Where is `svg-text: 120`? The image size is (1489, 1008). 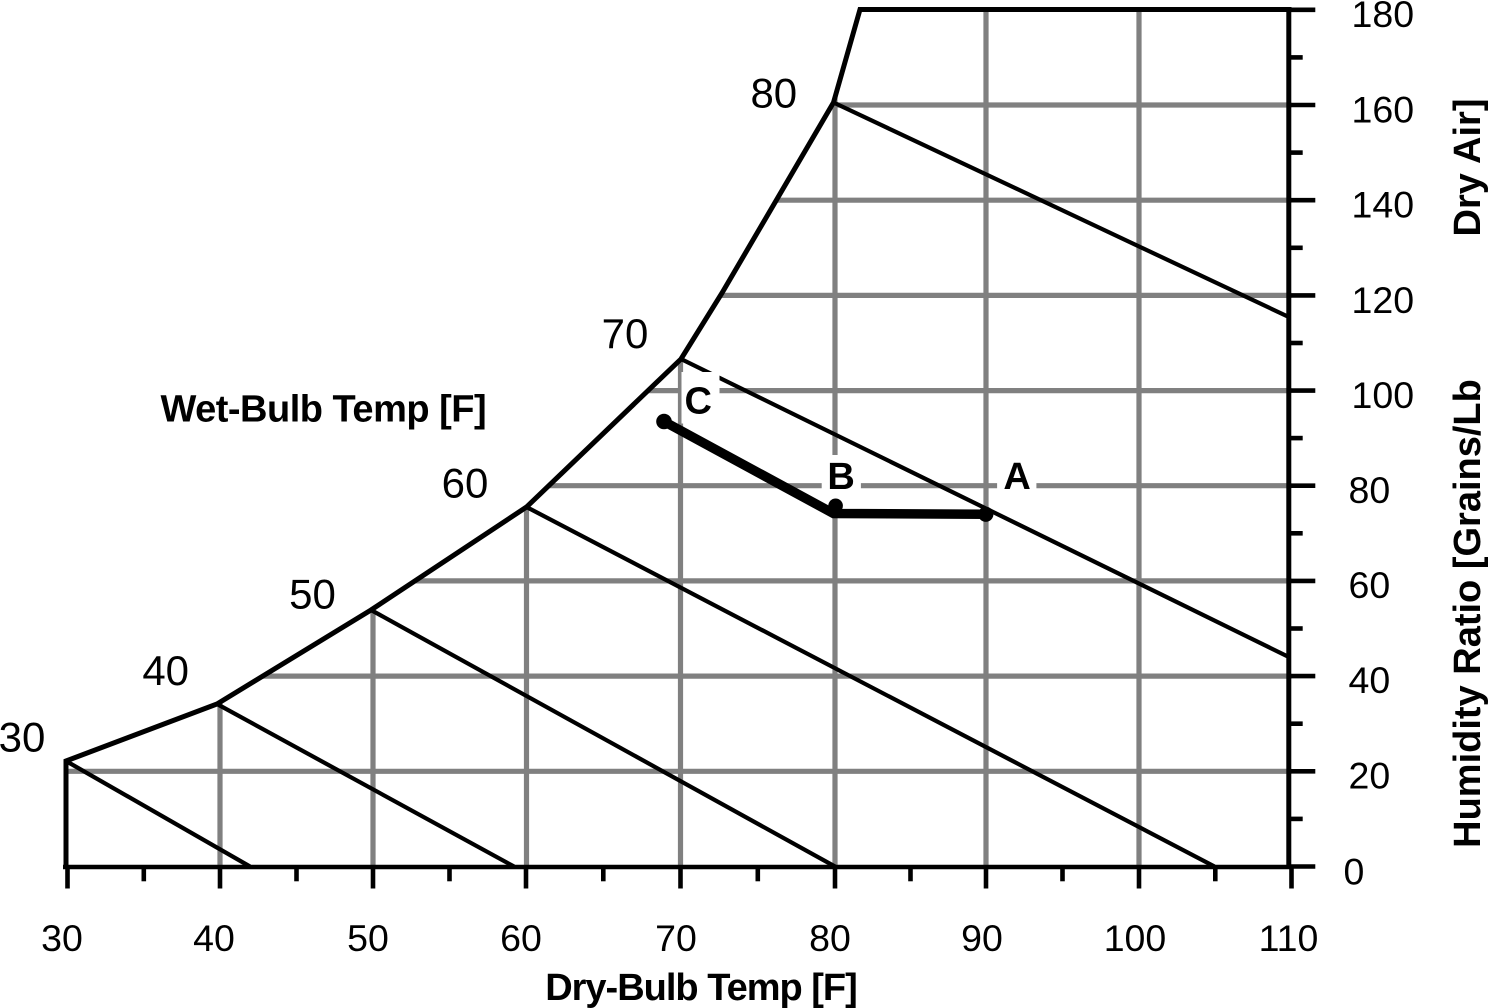
svg-text: 120 is located at coordinates (1383, 300).